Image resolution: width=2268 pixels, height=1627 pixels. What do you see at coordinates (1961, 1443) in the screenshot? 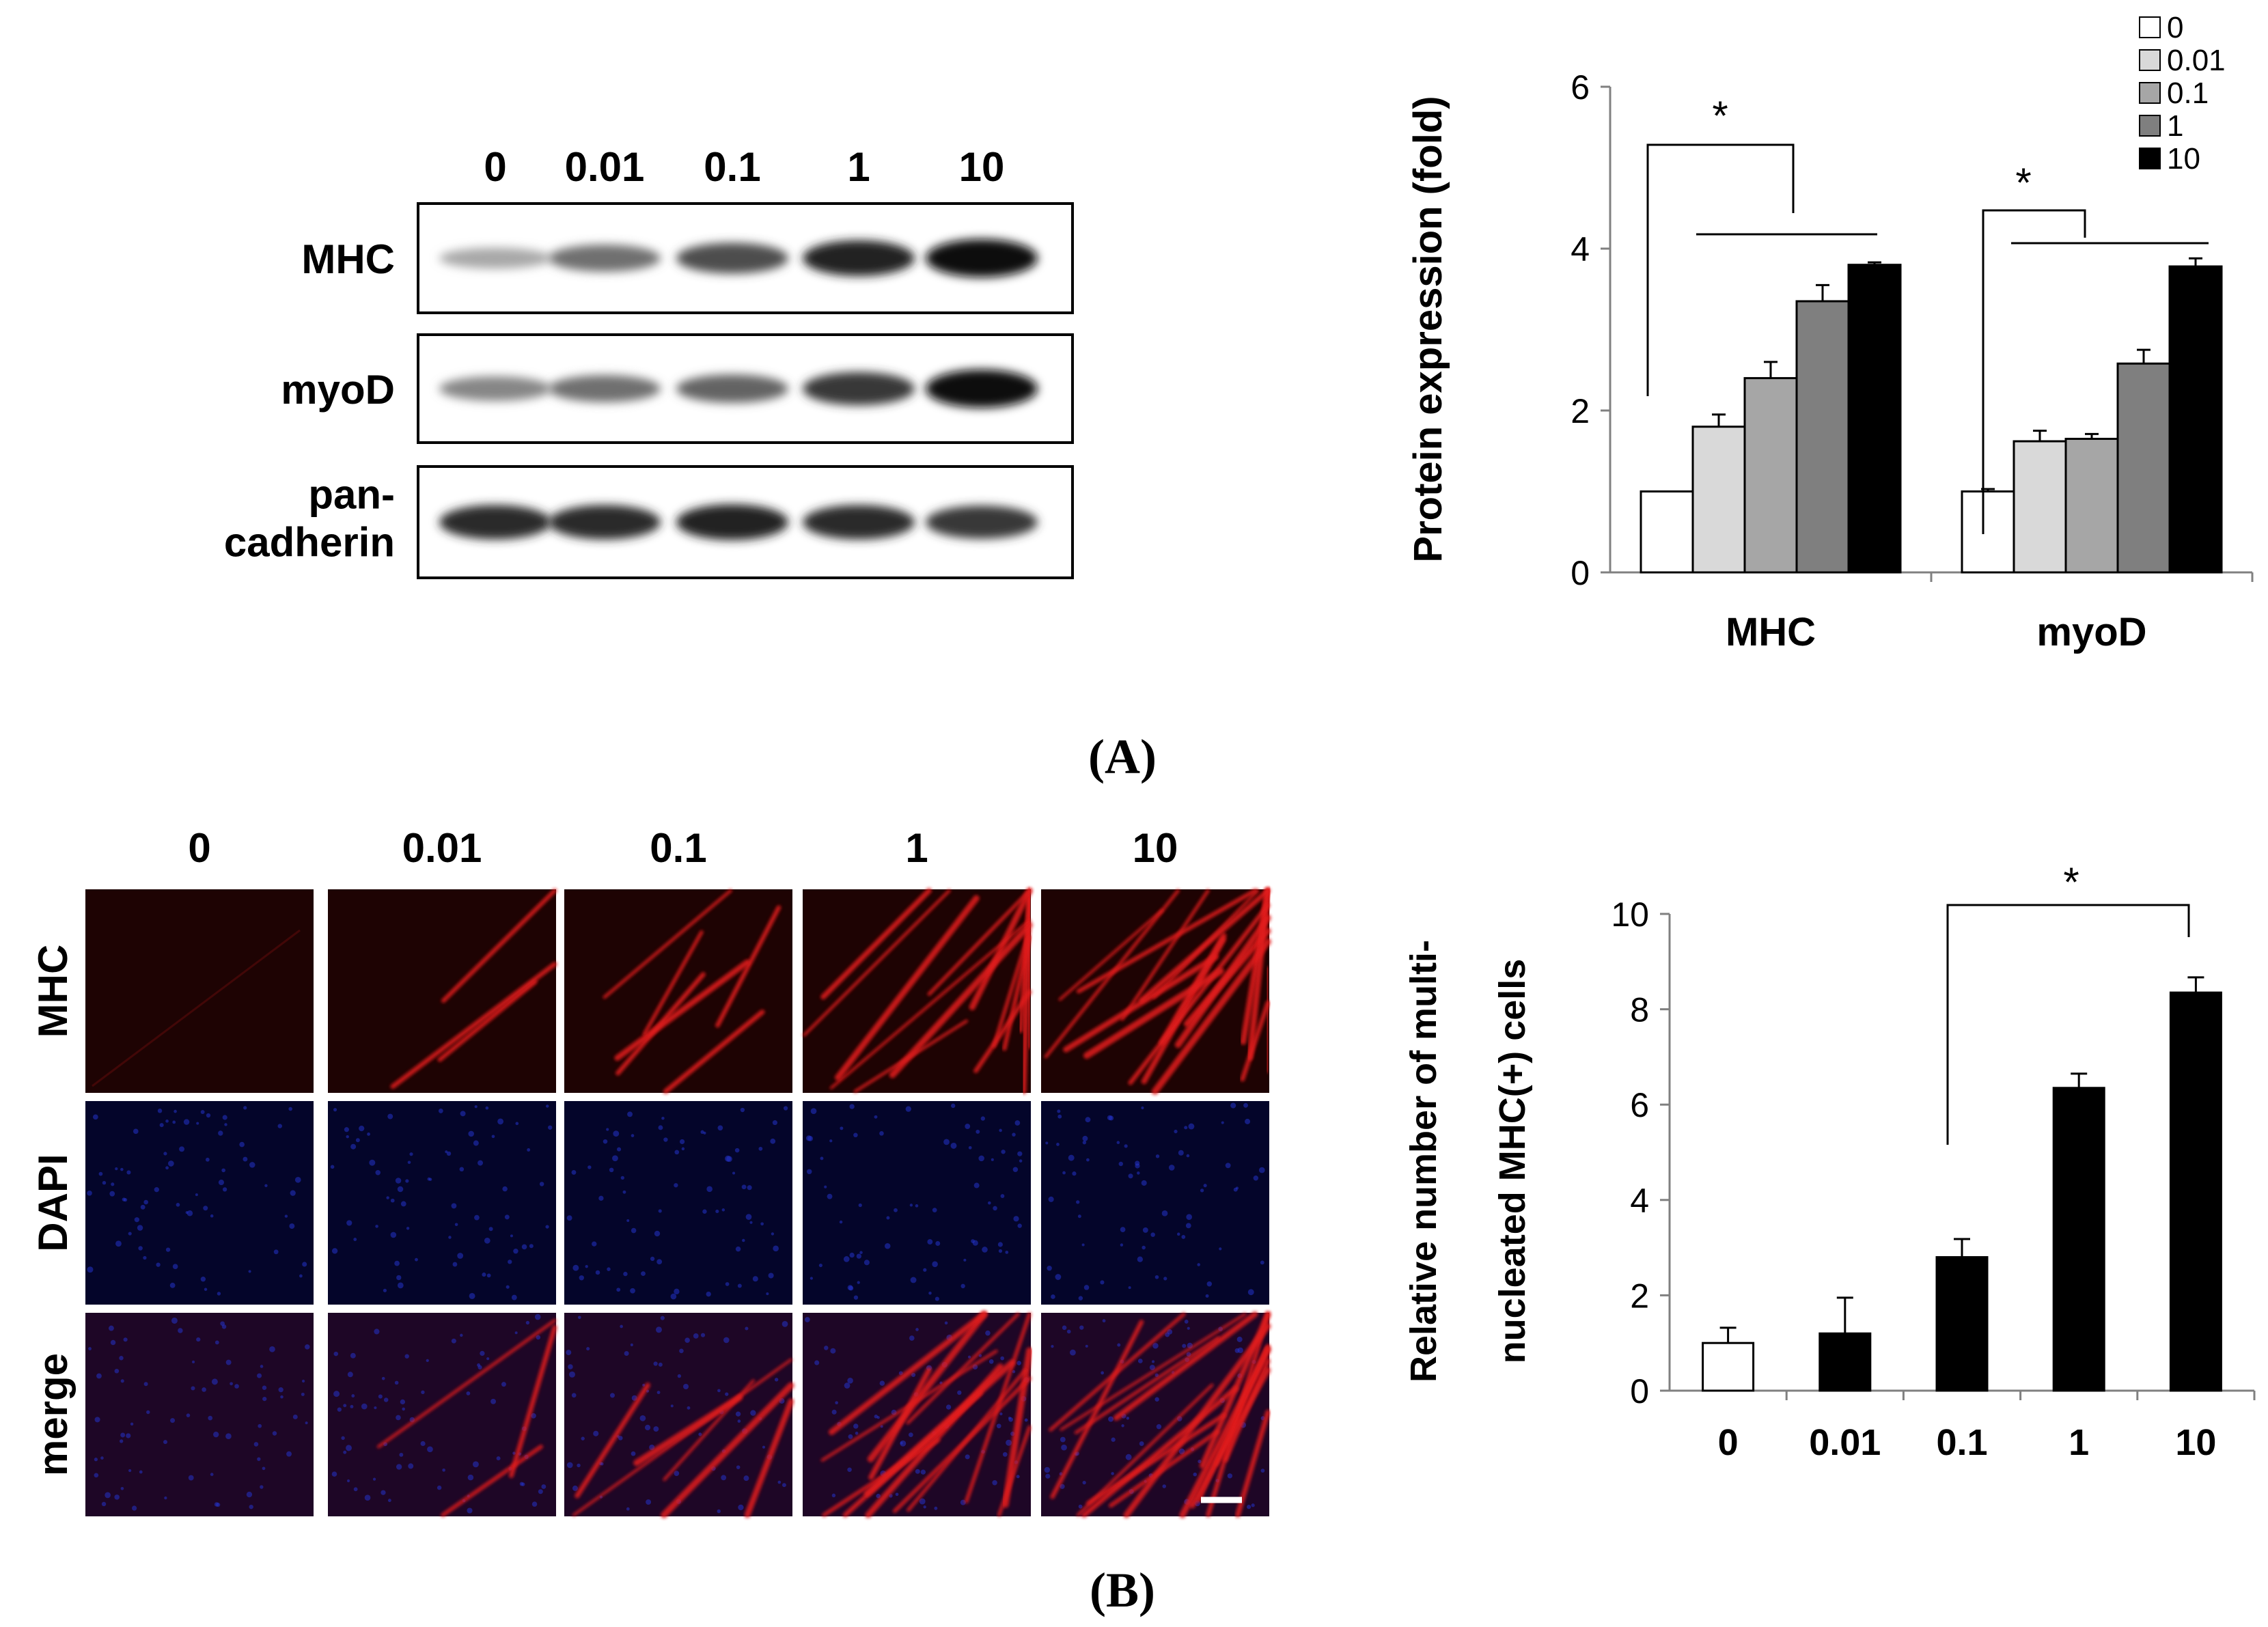
I see `x-category-label: 0.1` at bounding box center [1961, 1443].